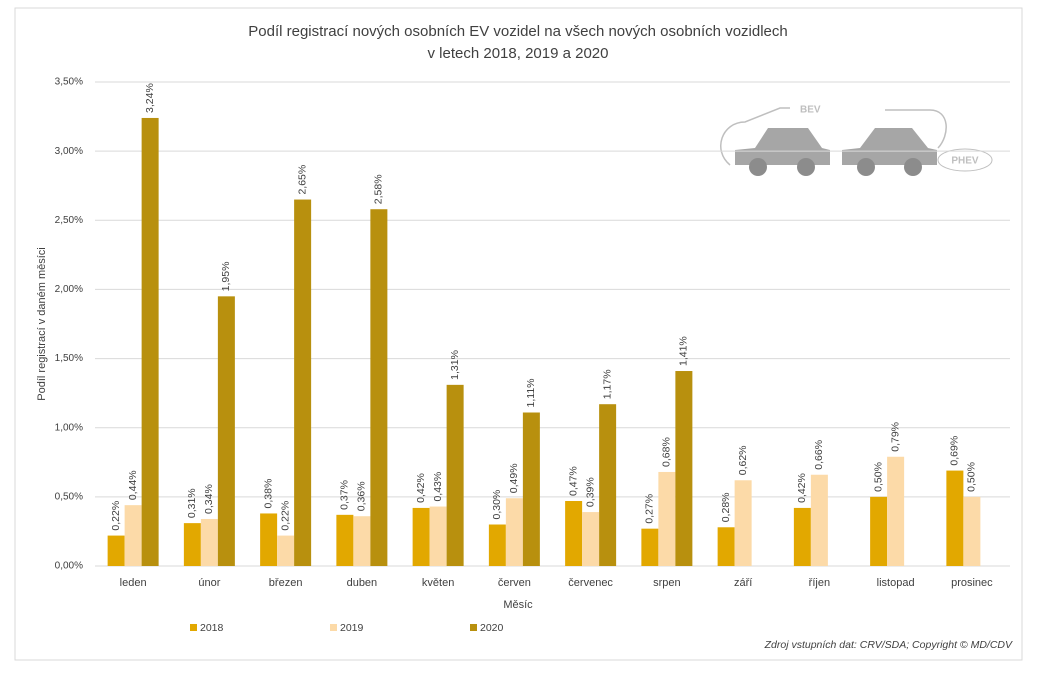 This screenshot has width=1037, height=682. Describe the element at coordinates (455, 365) in the screenshot. I see `data-label: 1,31%` at that location.